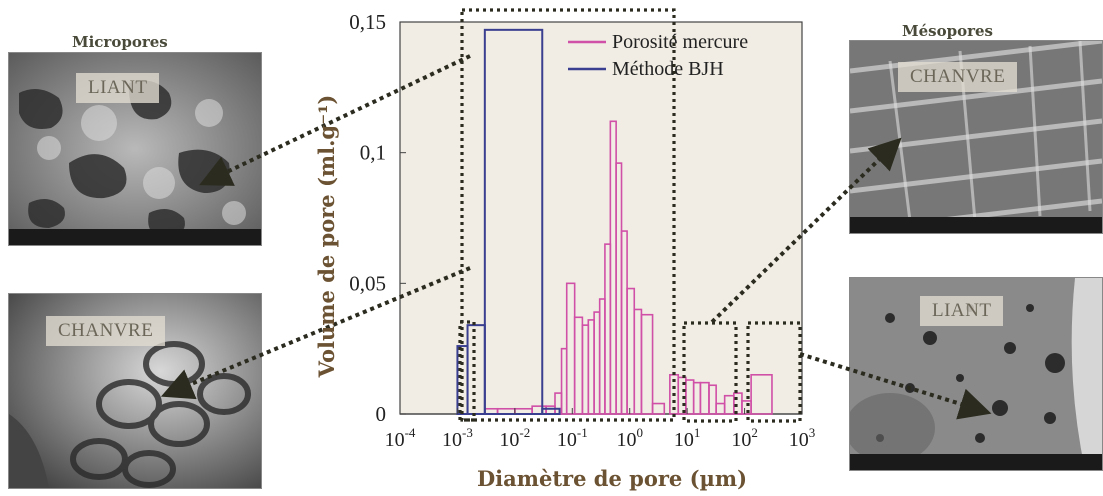 The width and height of the screenshot is (1103, 496). Describe the element at coordinates (612, 478) in the screenshot. I see `x-axis-label: Diamètre de pore (µm)` at that location.